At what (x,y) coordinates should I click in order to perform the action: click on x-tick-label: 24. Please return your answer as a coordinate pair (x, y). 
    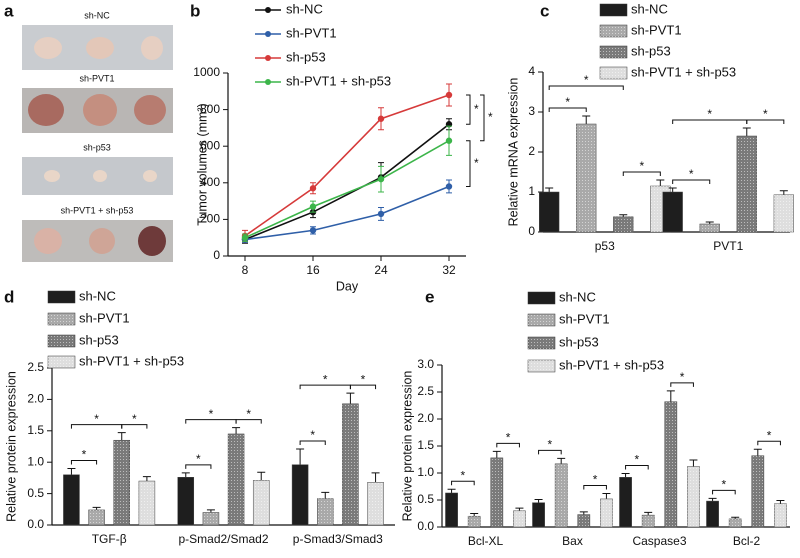
    Looking at the image, I should click on (381, 270).